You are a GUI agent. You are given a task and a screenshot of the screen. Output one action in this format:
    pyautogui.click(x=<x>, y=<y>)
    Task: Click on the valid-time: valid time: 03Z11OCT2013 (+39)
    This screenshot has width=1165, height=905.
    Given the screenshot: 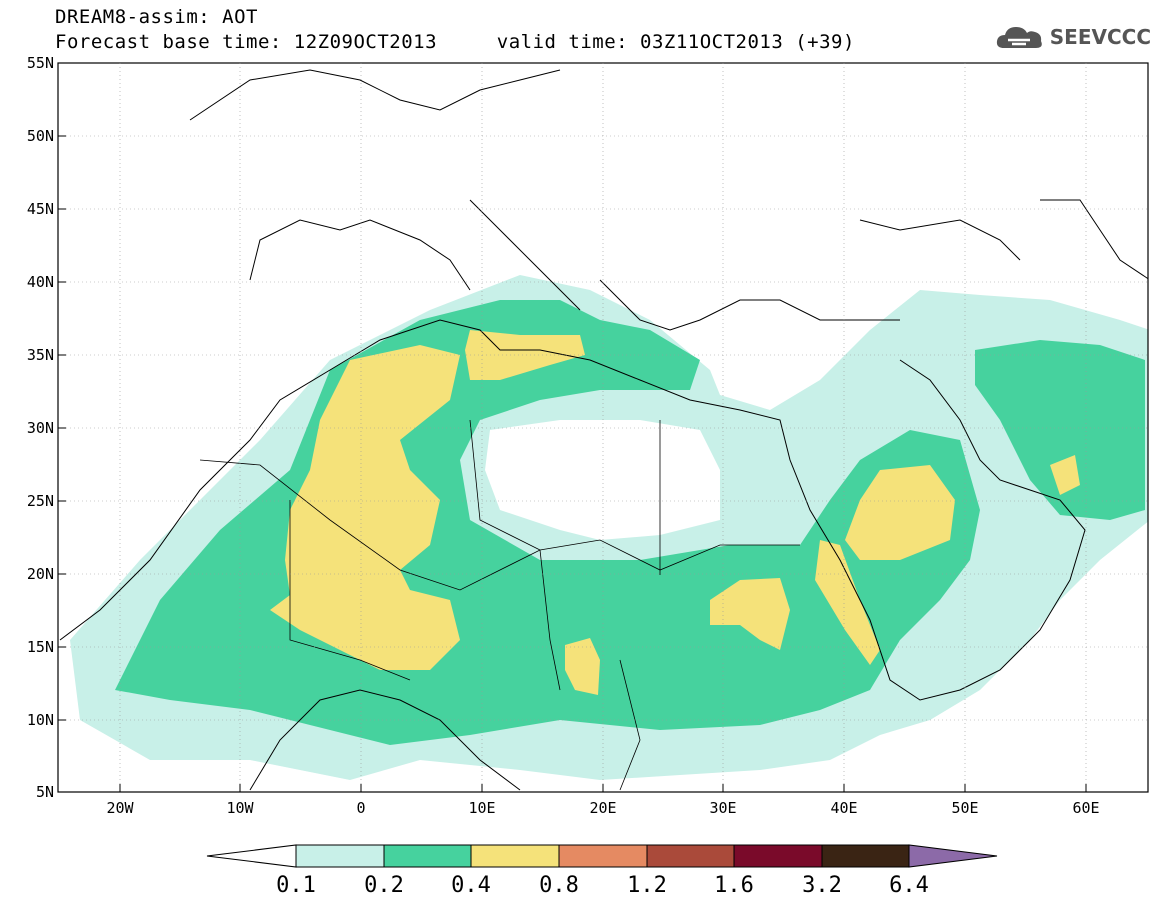 What is the action you would take?
    pyautogui.click(x=675, y=42)
    